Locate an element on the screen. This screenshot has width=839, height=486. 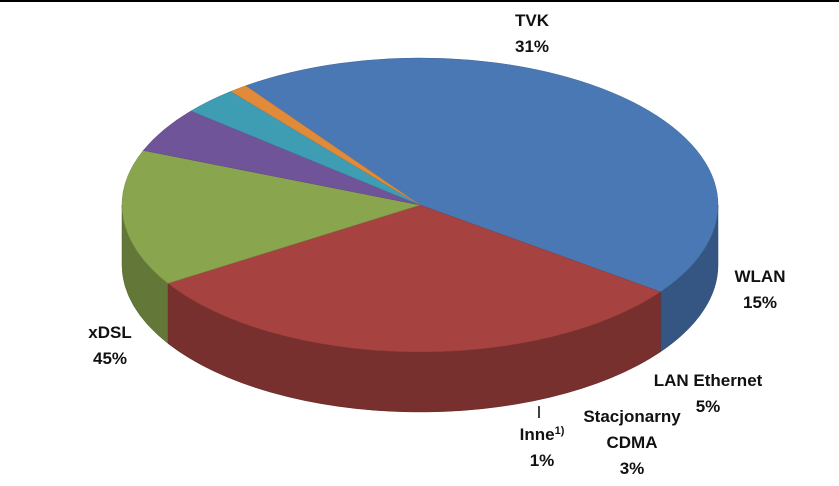
category-name: xDSL is located at coordinates (110, 333).